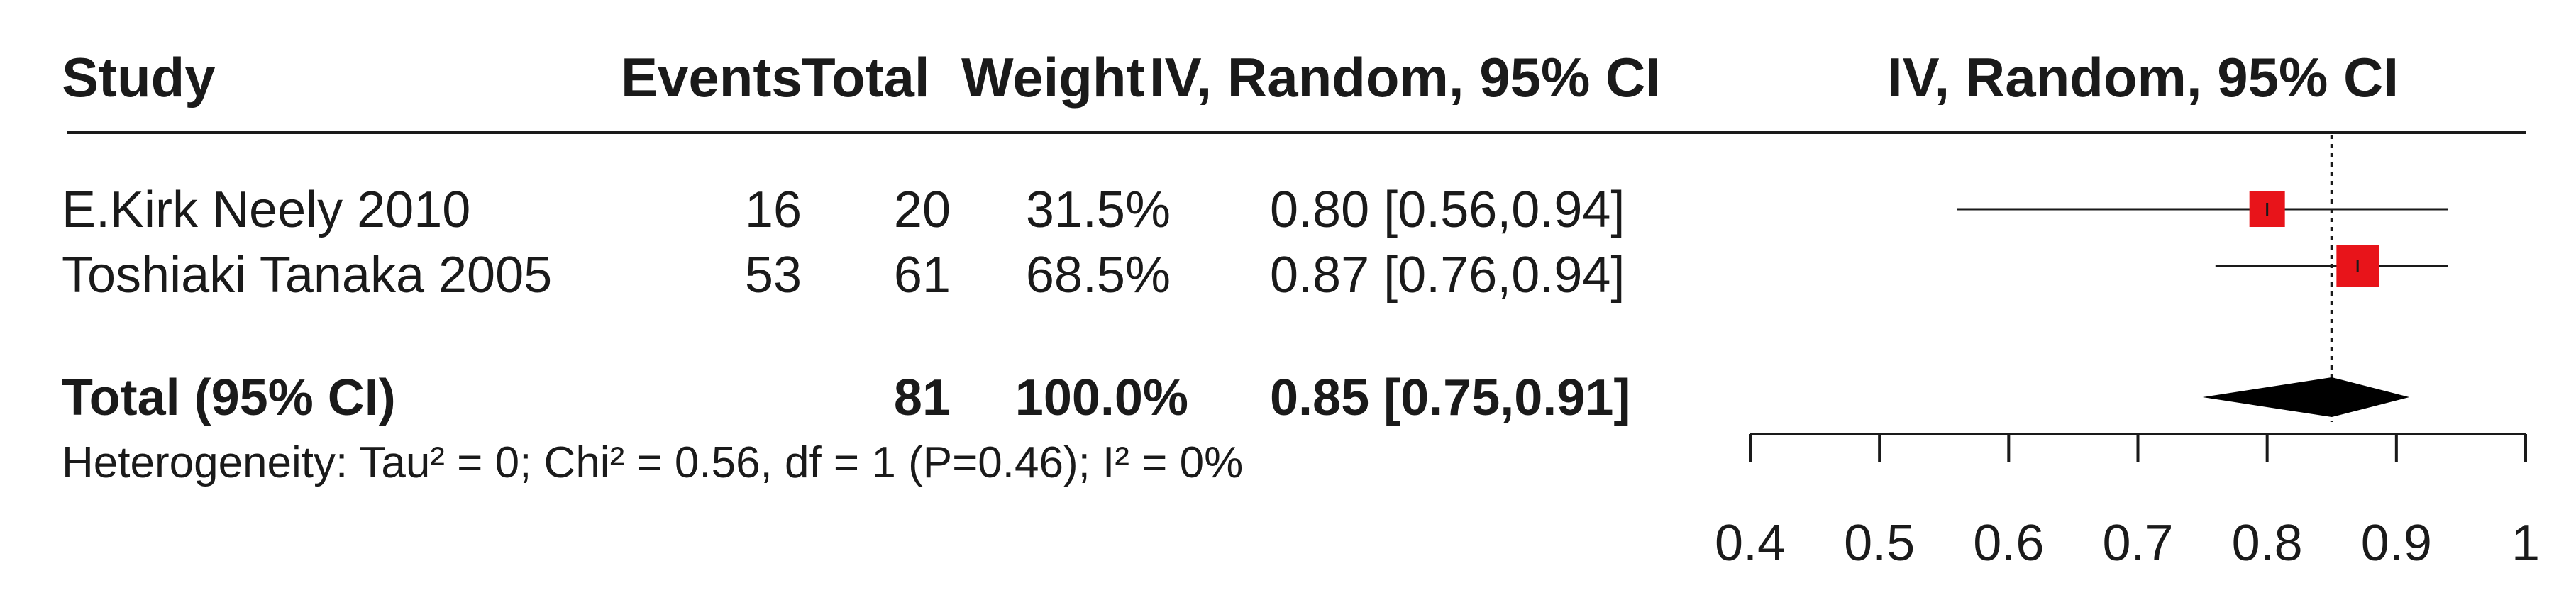  What do you see at coordinates (2525, 543) in the screenshot?
I see `x-axis-tick-label: 1` at bounding box center [2525, 543].